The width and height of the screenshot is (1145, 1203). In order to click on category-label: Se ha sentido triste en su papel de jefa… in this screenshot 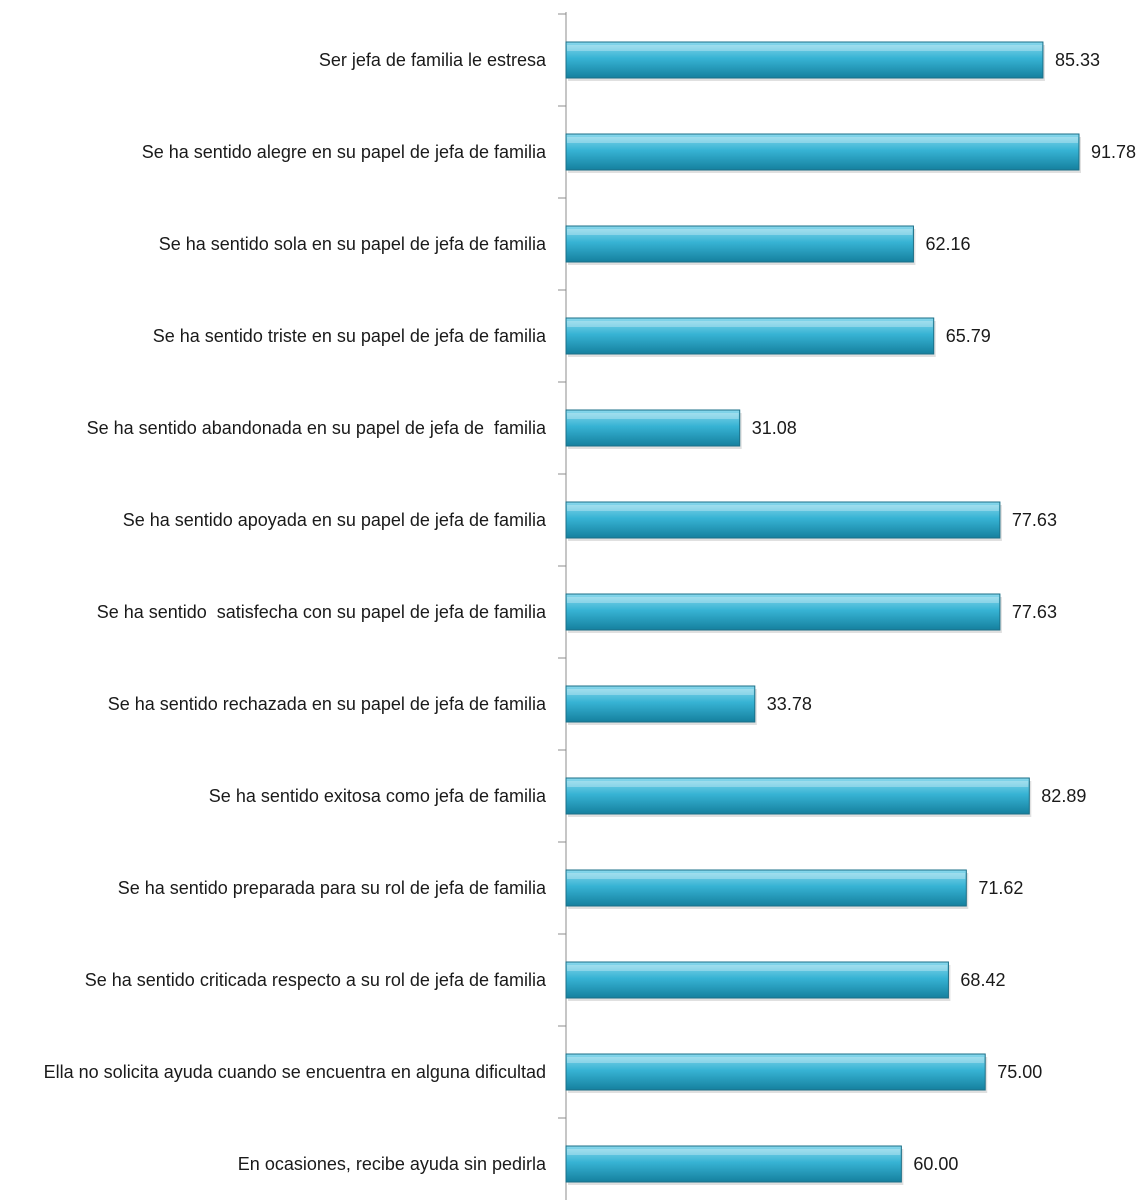, I will do `click(350, 336)`.